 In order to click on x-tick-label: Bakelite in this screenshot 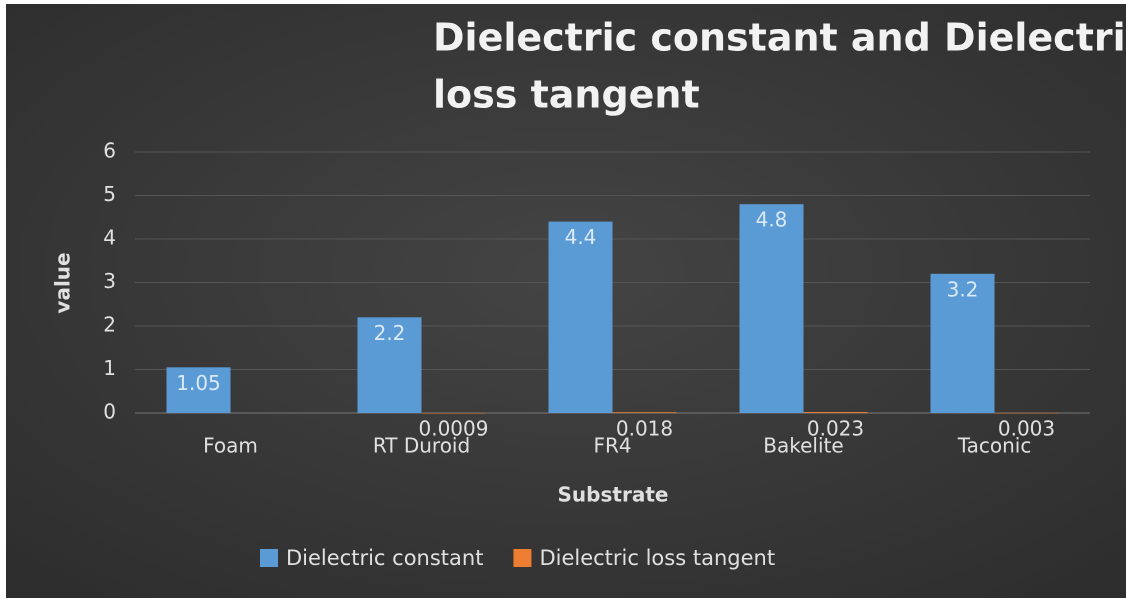, I will do `click(803, 446)`.